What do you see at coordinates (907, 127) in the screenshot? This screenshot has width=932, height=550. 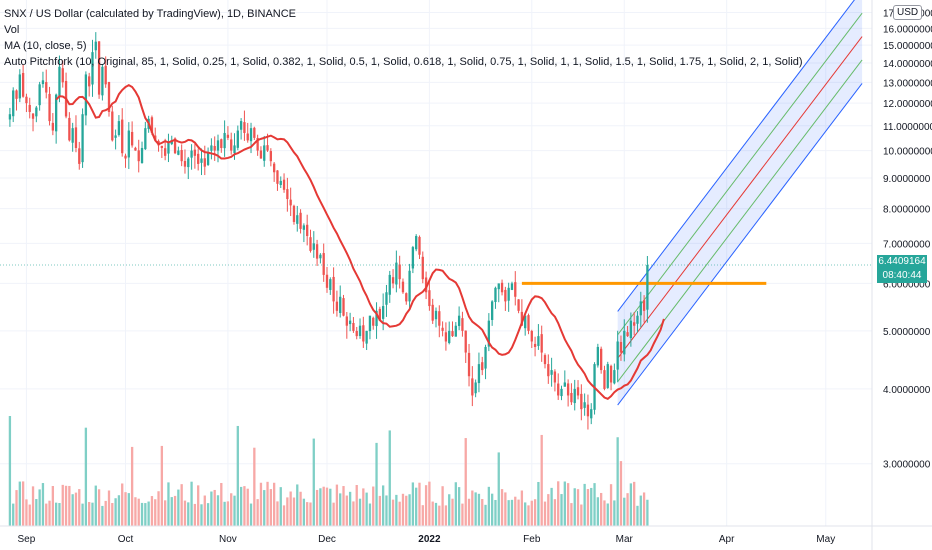 I see `price-tick-label: 11.0000000` at bounding box center [907, 127].